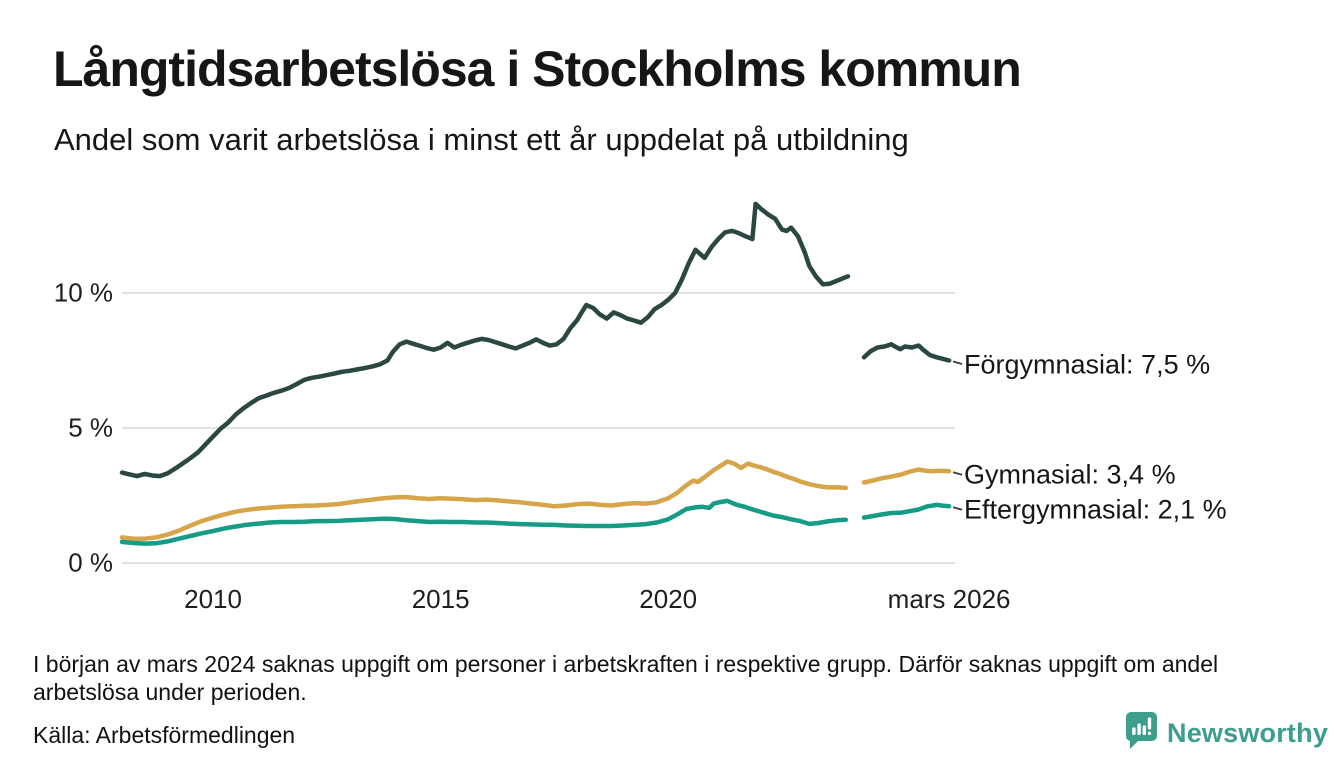 Image resolution: width=1340 pixels, height=780 pixels. I want to click on newsworthy-speech-bubble-chart-icon, so click(1141, 733).